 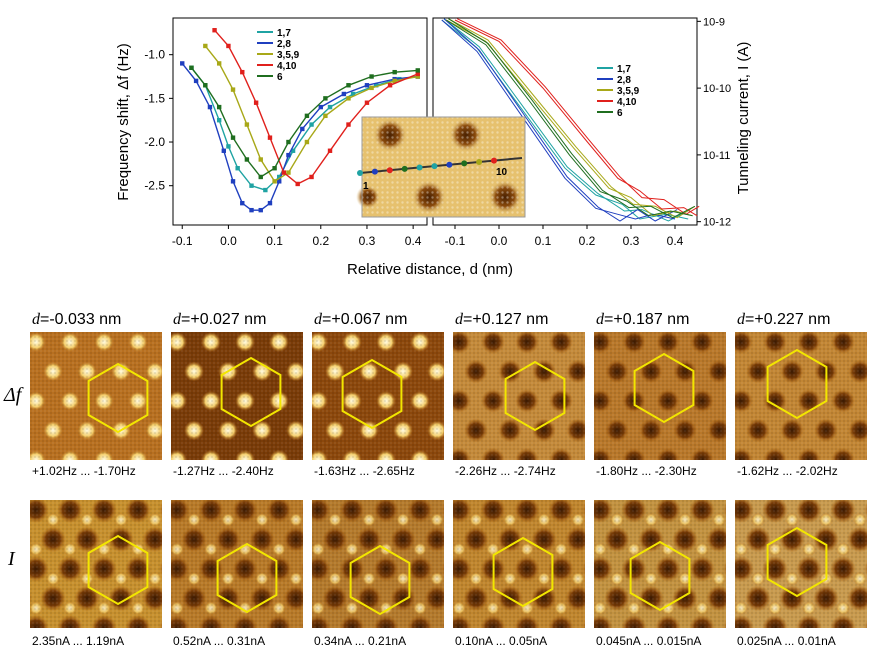 I want to click on current-y-tick-label: 10-11, so click(x=716, y=156).